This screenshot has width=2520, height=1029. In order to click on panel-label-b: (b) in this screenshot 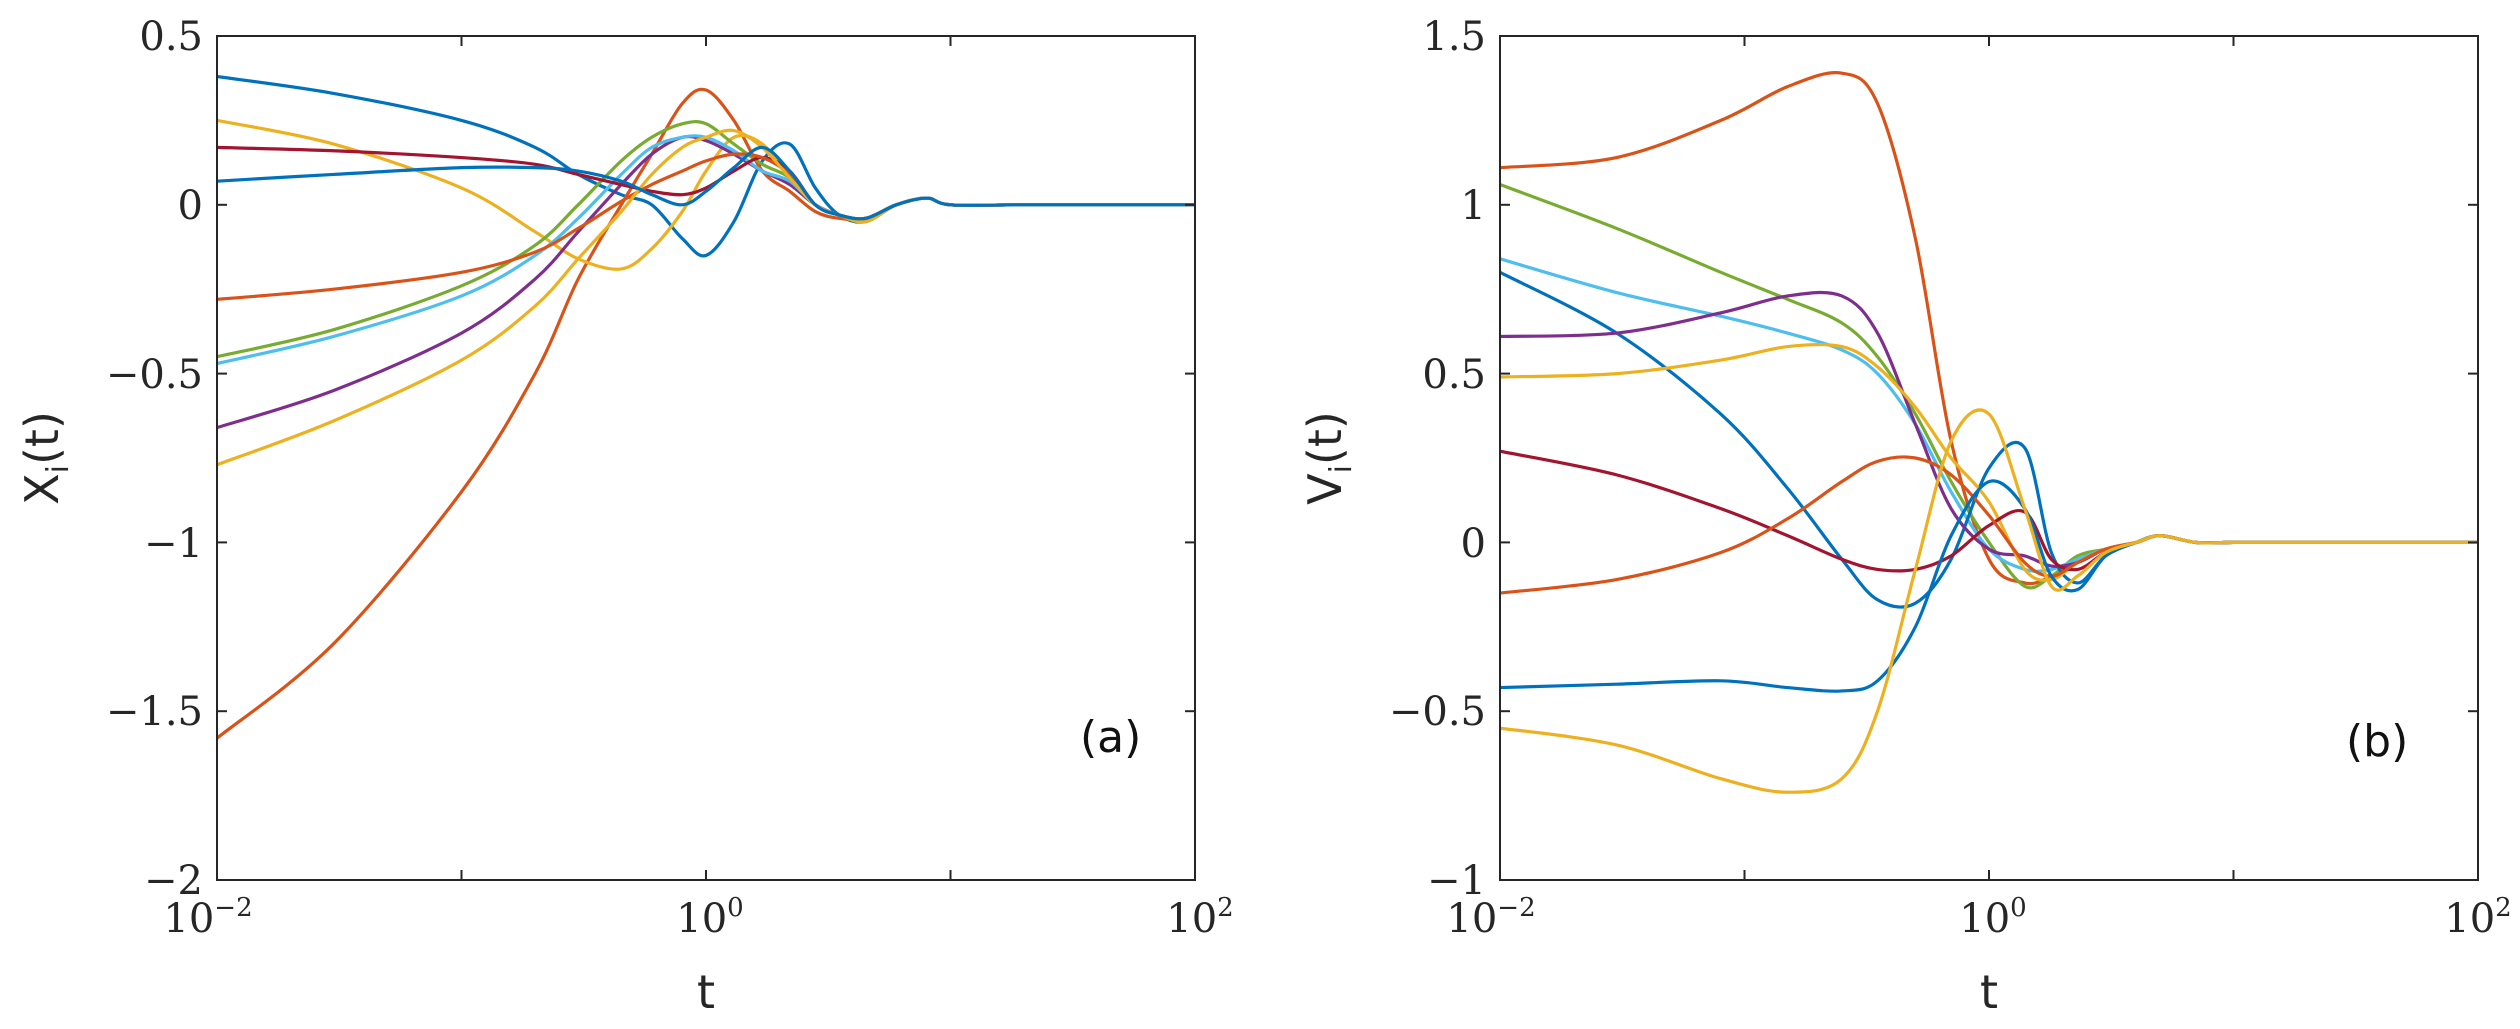, I will do `click(2377, 741)`.